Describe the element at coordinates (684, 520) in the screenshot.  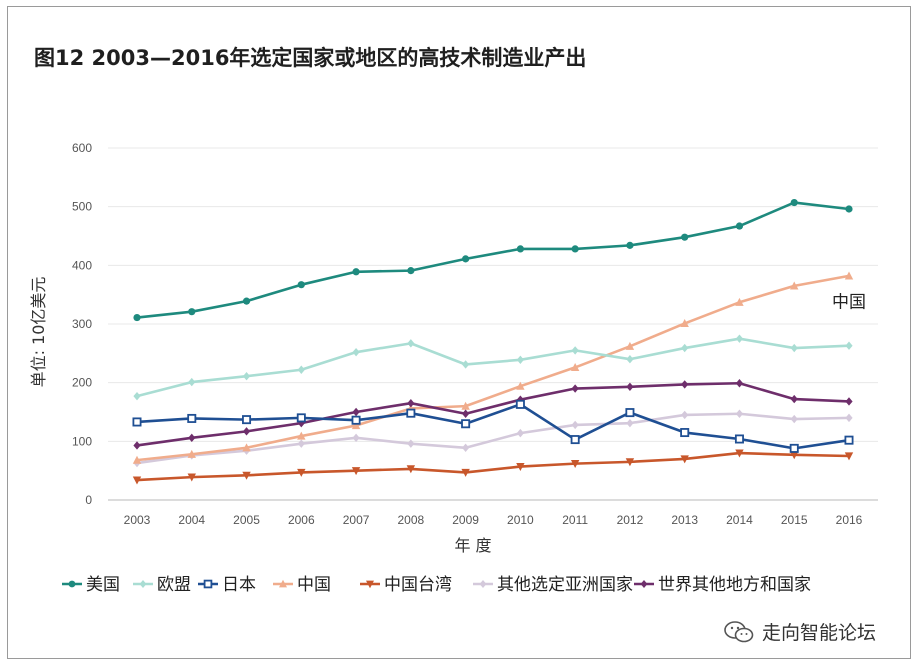
I see `x-tick-label: 2013` at that location.